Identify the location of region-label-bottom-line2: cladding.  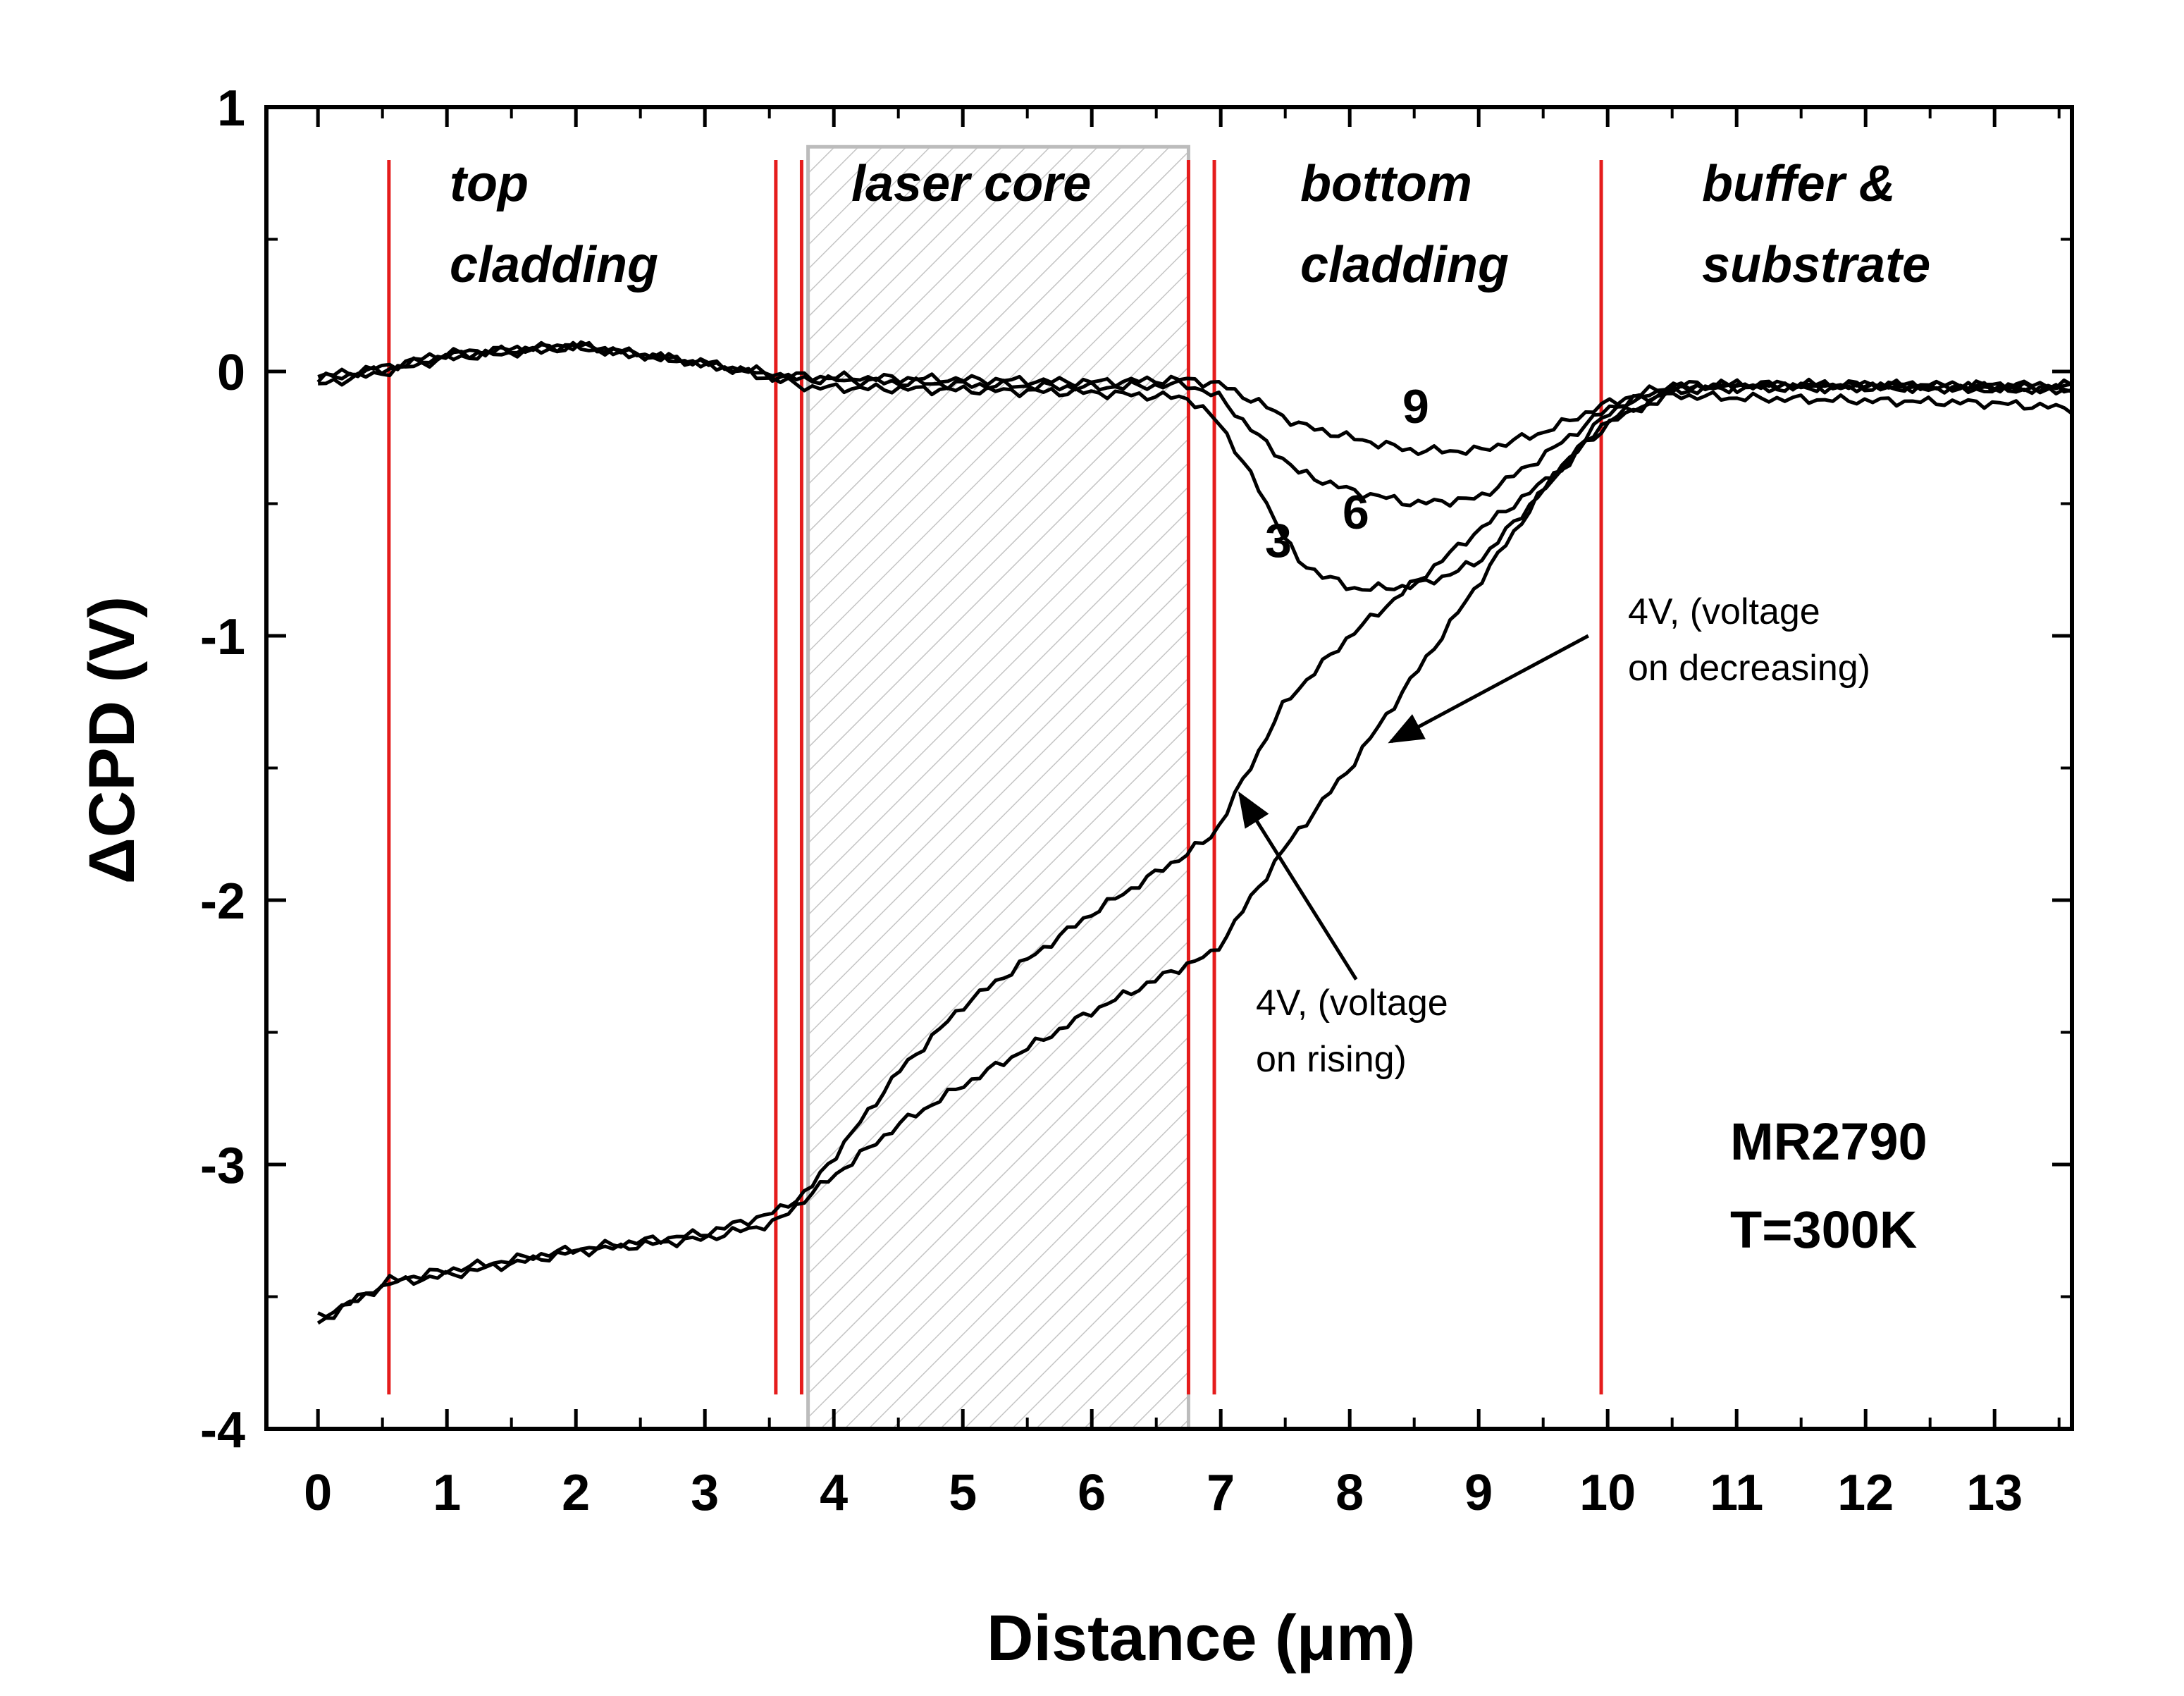
(1405, 265).